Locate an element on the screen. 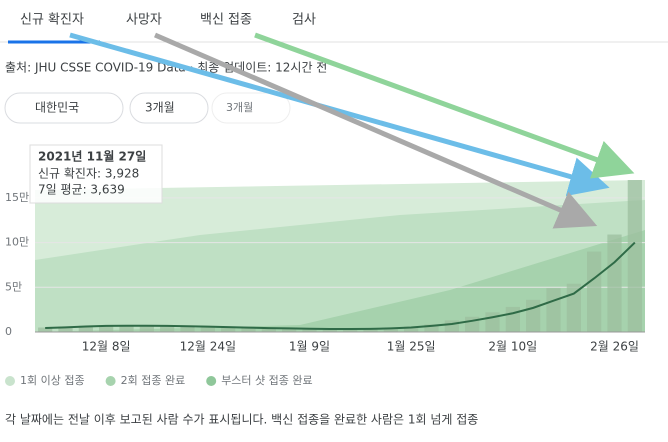 The width and height of the screenshot is (668, 442). x-tick-label: 2월 26일 is located at coordinates (614, 347).